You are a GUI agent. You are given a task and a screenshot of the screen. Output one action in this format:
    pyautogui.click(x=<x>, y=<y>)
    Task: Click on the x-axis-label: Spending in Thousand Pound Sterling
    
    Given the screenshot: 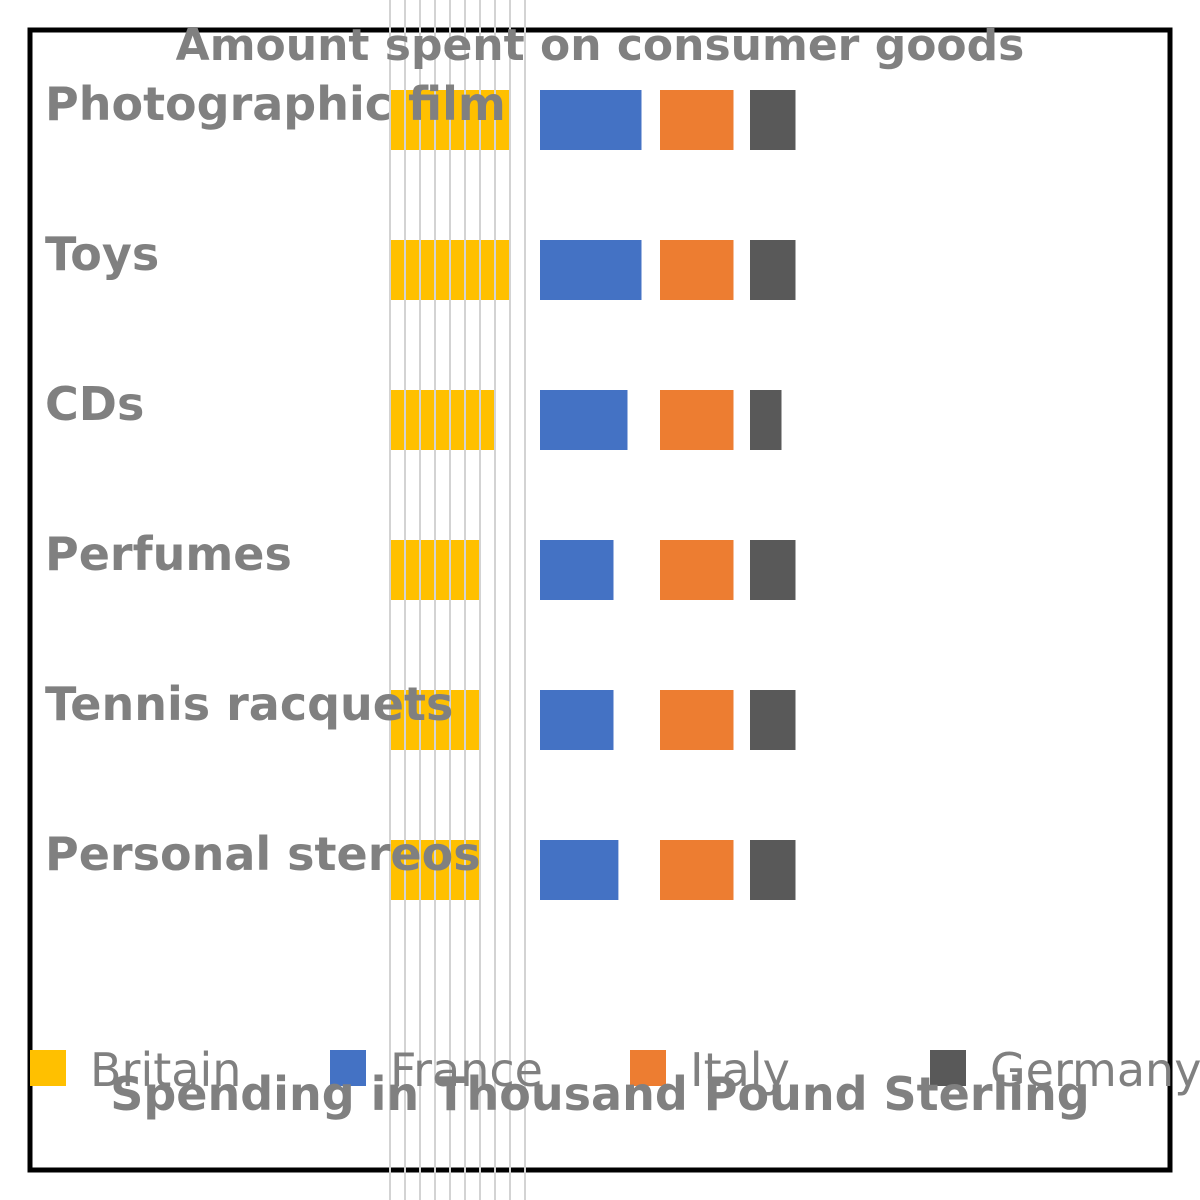 What is the action you would take?
    pyautogui.click(x=599, y=1094)
    